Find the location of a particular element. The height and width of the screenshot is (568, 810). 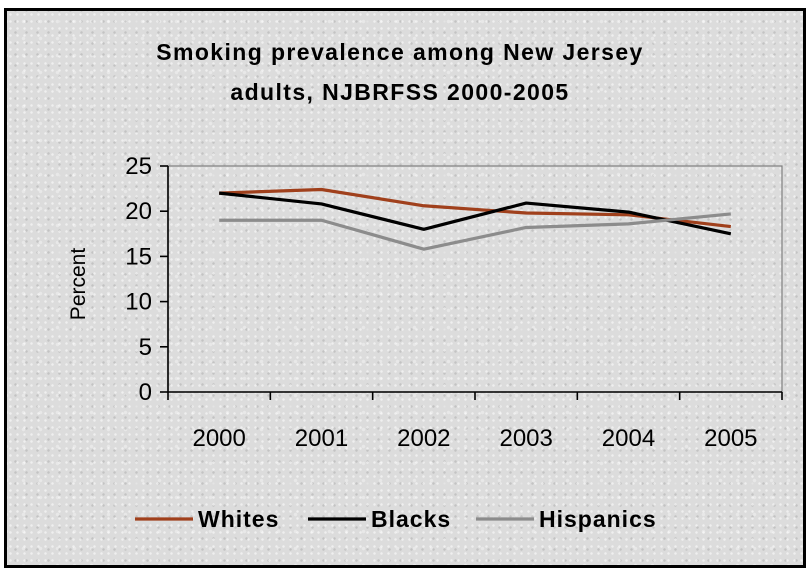

x-tick-label: 2005 is located at coordinates (730, 438).